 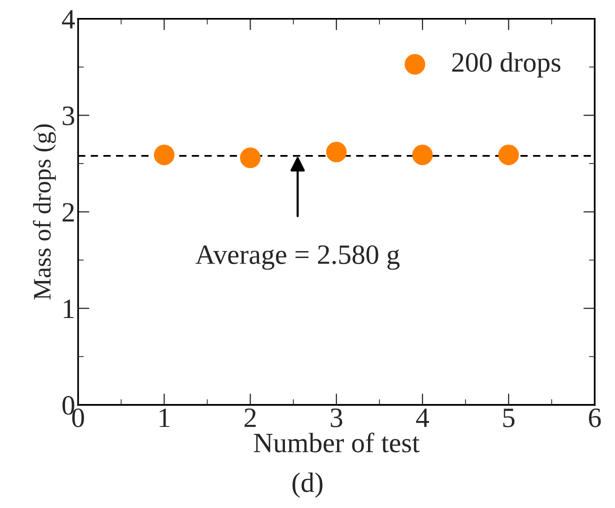 I want to click on x-tick-label: 2, so click(x=250, y=417).